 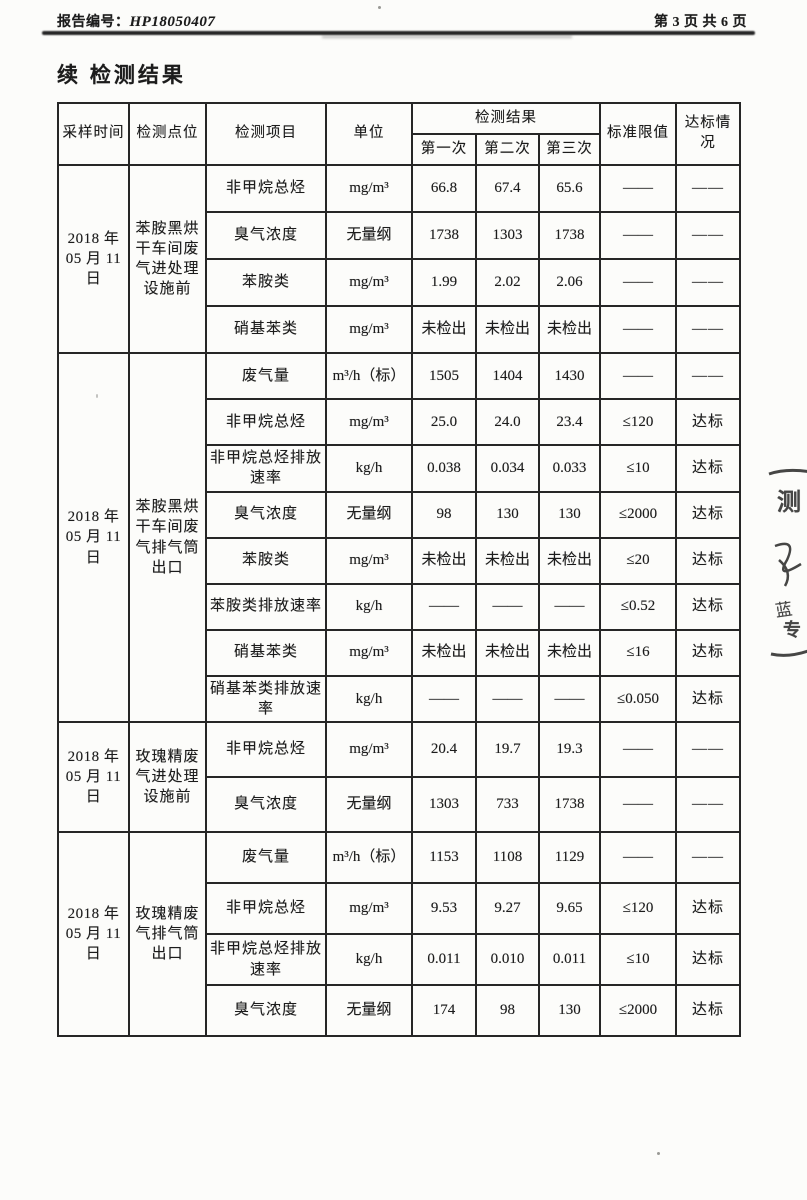 I want to click on table-row: 苯胺类 mg/m³ 未检出 未检出 未检出 ≤20 达标, so click(x=400, y=560).